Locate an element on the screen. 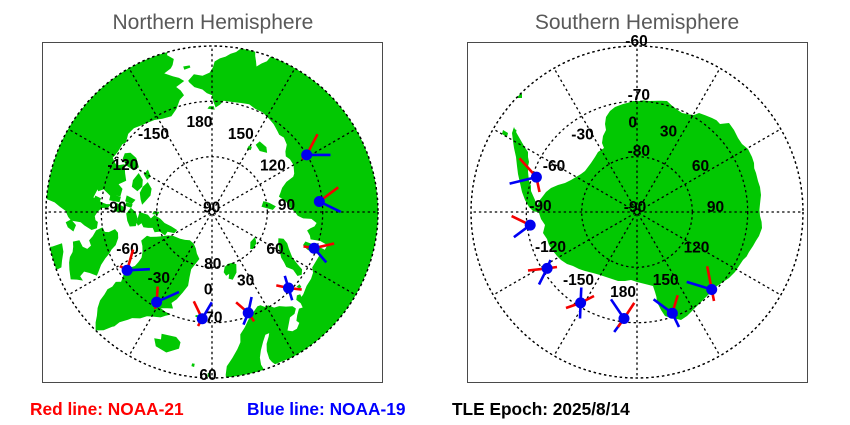  svg-text: Blue line: NOAA-19 is located at coordinates (326, 409).